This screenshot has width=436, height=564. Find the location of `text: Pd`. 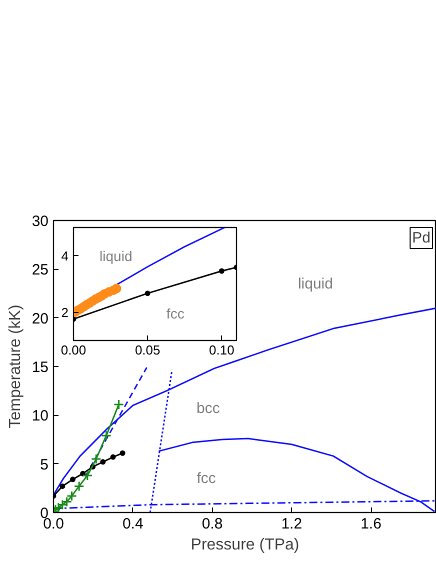

text: Pd is located at coordinates (421, 238).